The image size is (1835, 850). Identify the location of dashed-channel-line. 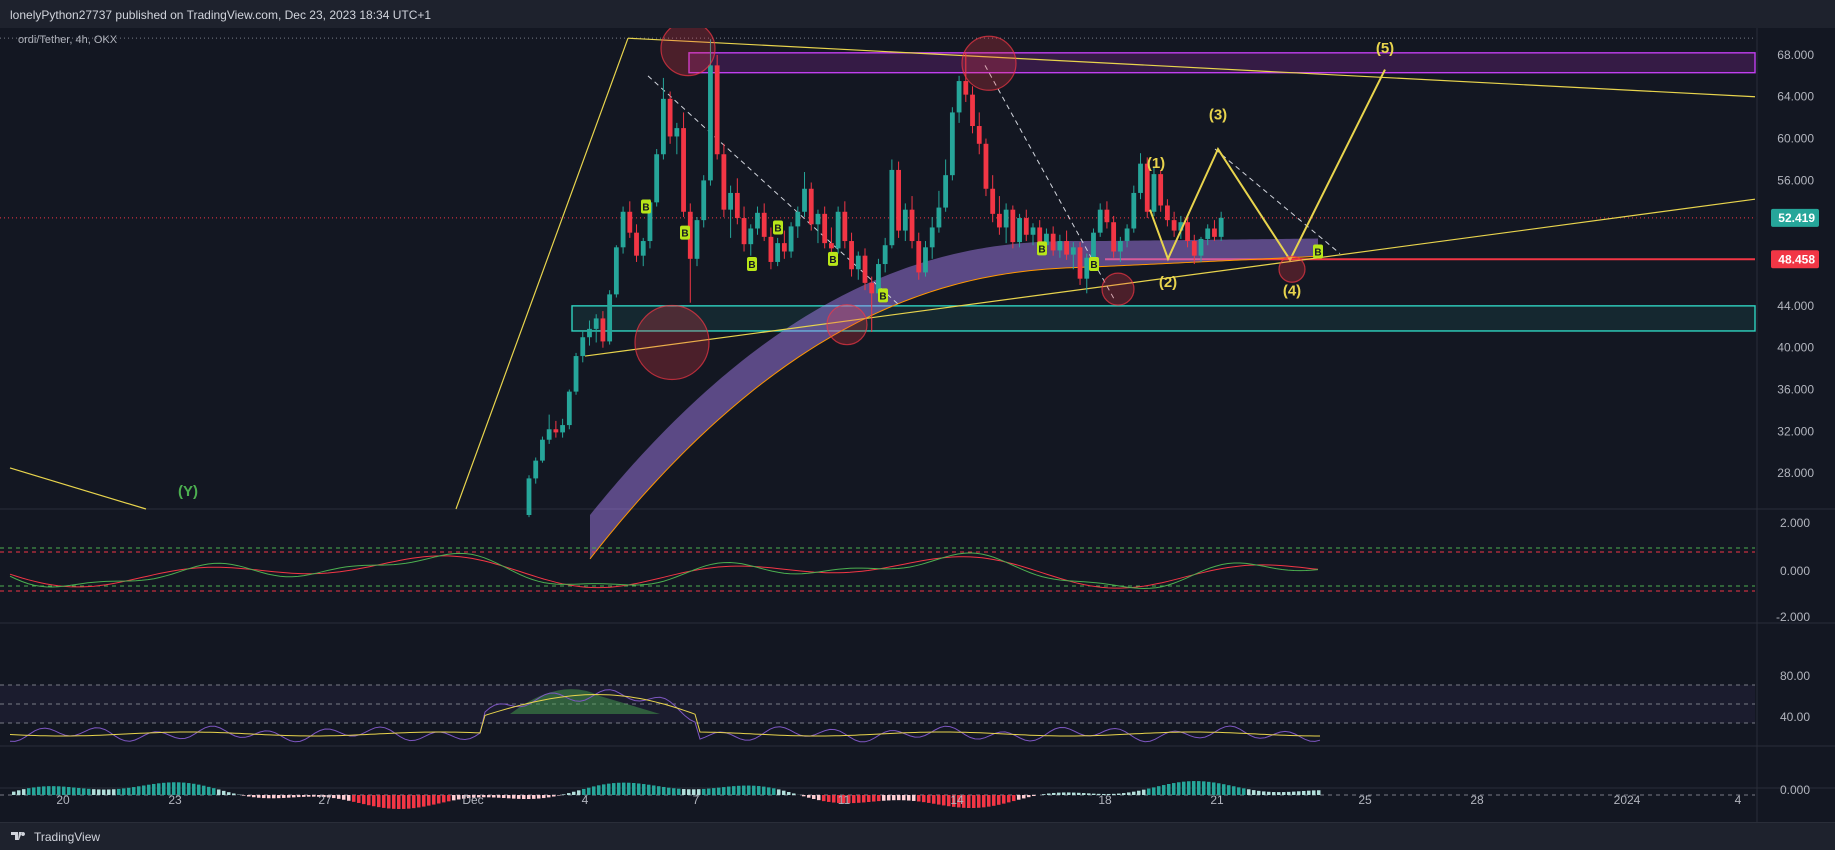
(1277, 201).